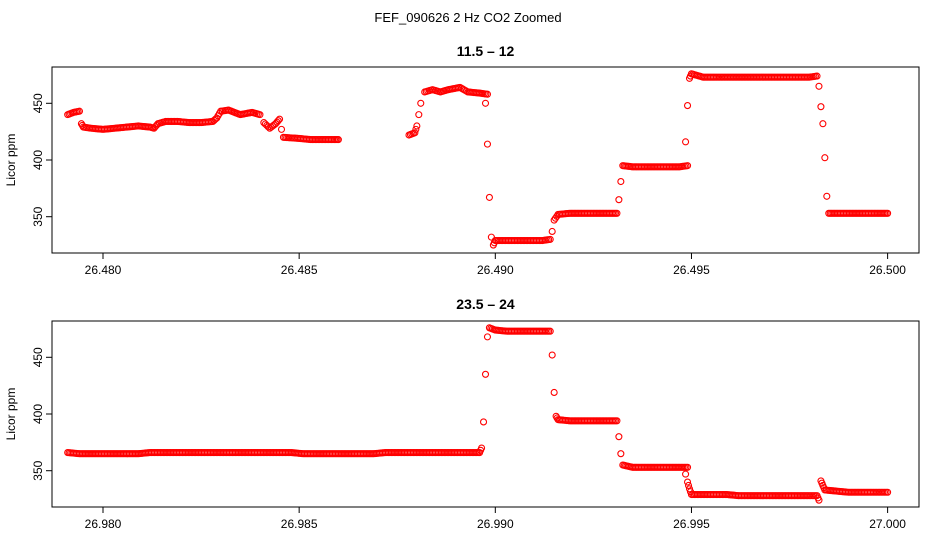 The image size is (936, 545). I want to click on x-tick-label: 26.500, so click(887, 270).